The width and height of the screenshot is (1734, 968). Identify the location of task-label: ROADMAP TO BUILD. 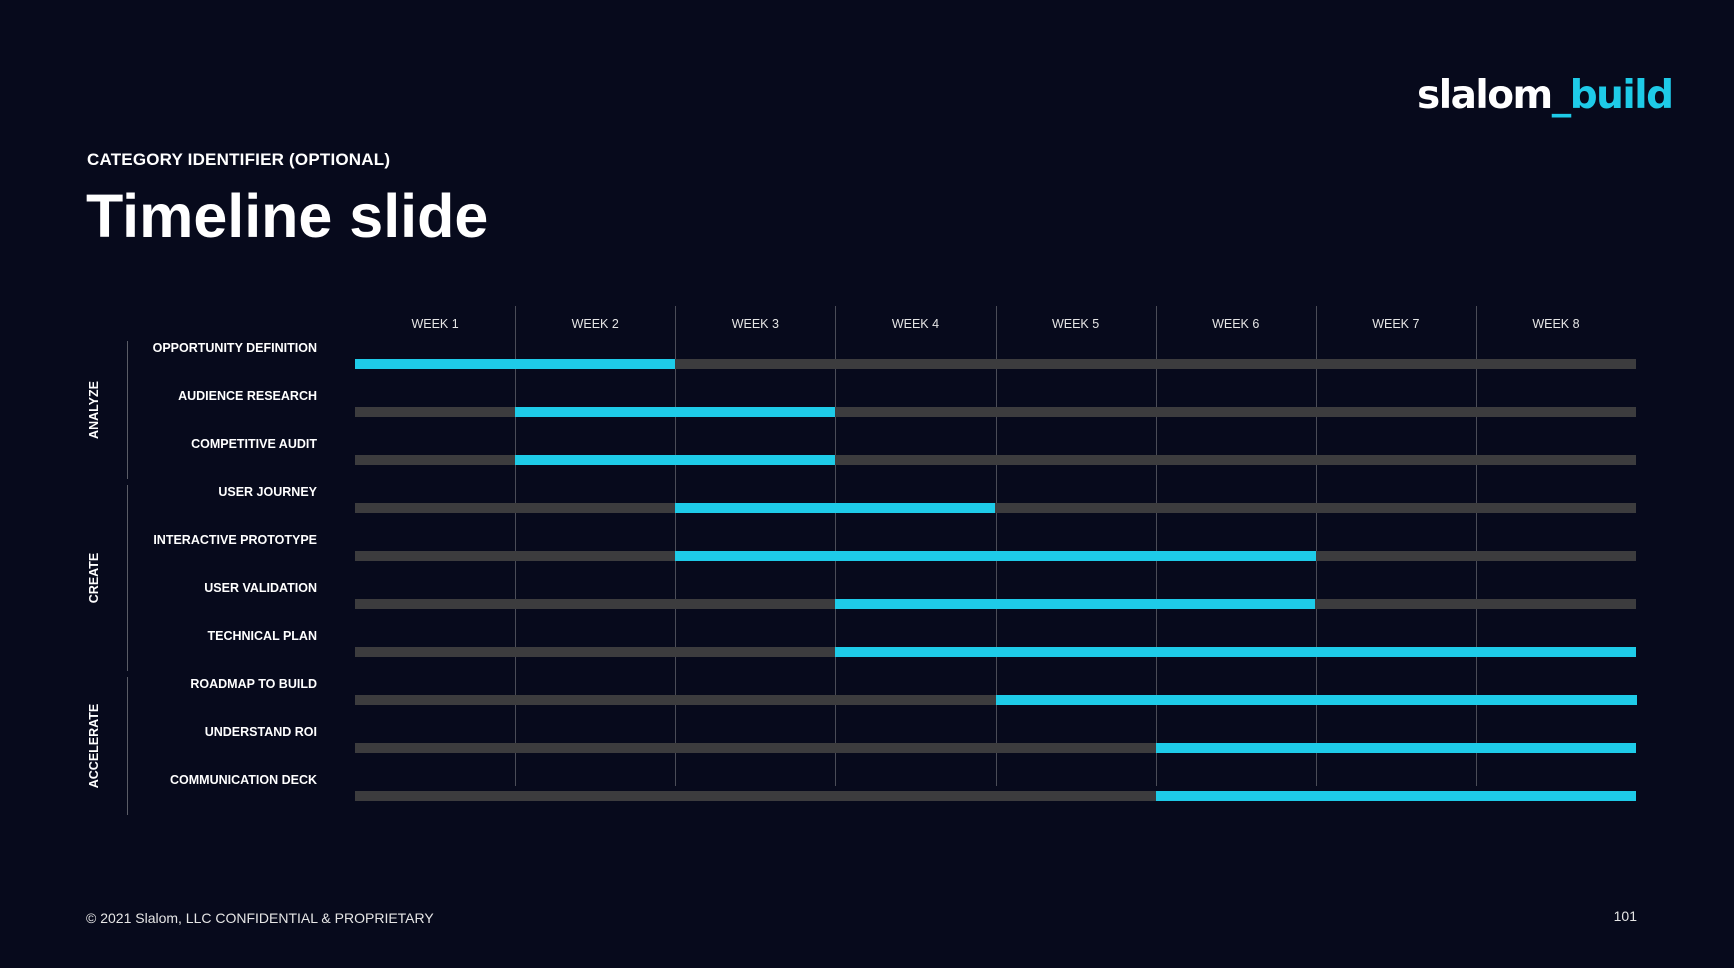
(253, 684).